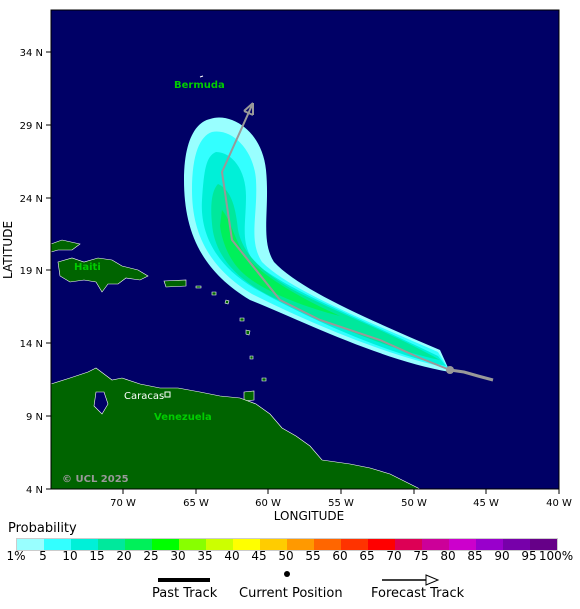  Describe the element at coordinates (450, 370) in the screenshot. I see `current-position-marker` at that location.